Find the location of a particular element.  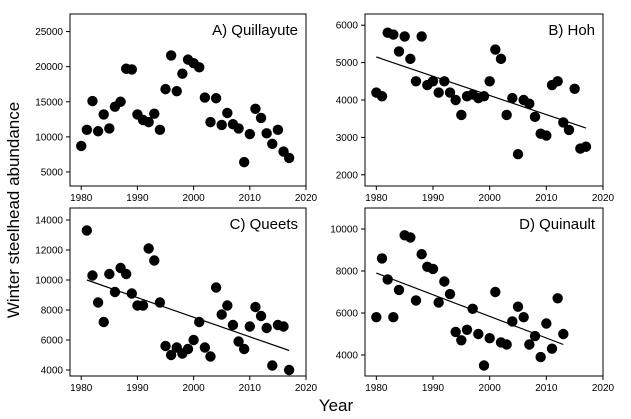

y-tick-label: 8000 is located at coordinates (347, 272).